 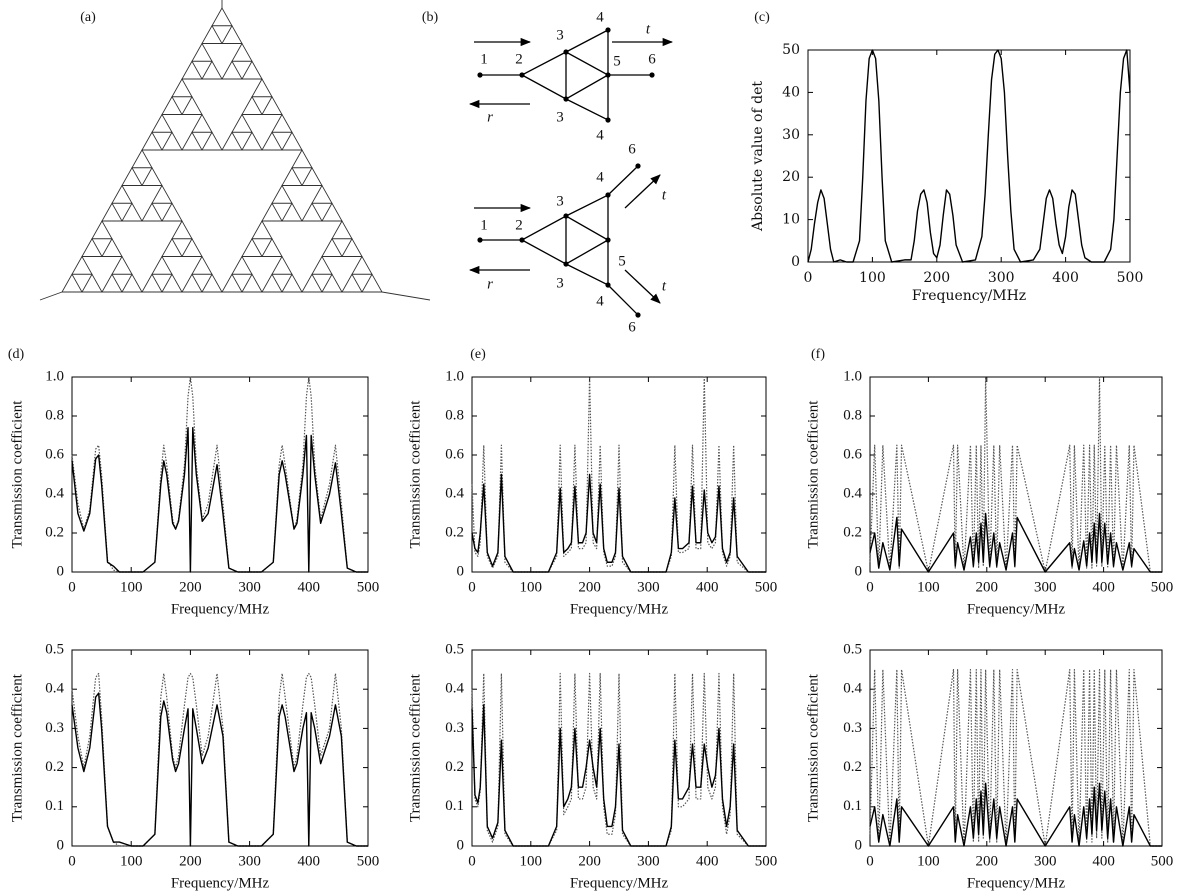 I want to click on node-label: 3, so click(x=560, y=283).